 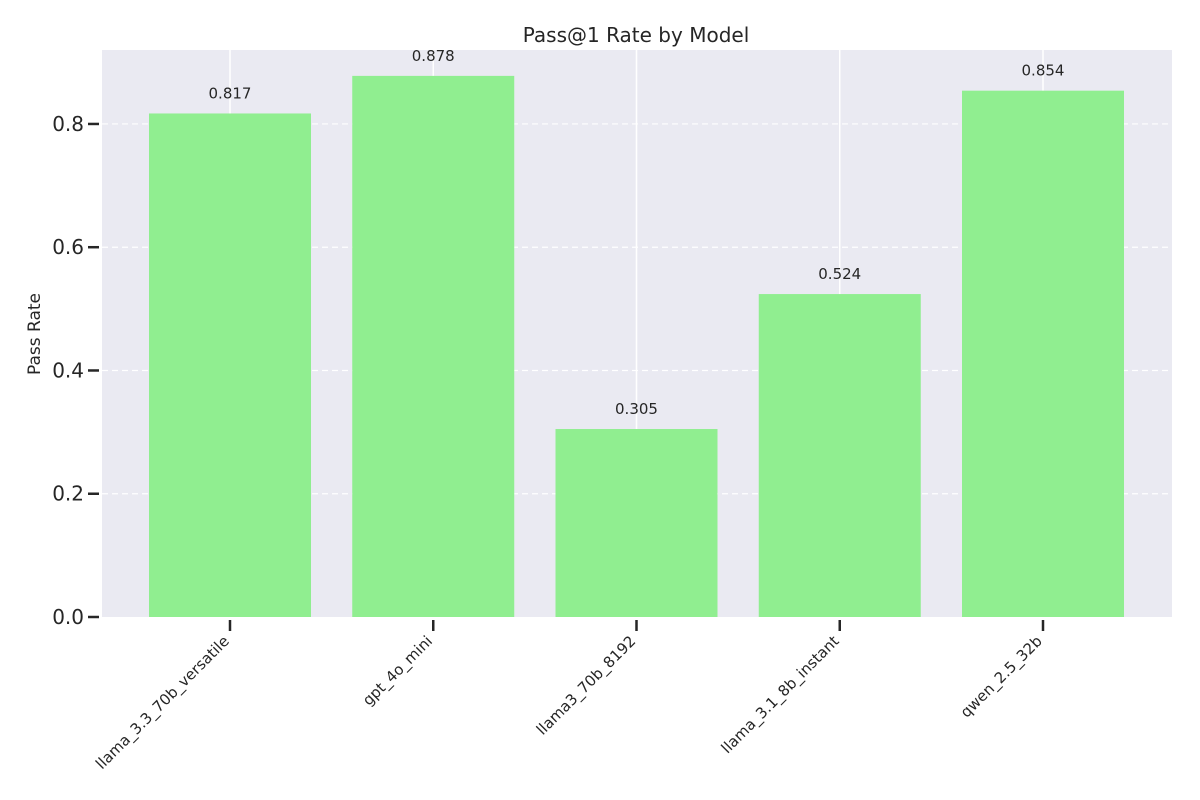 What do you see at coordinates (636, 409) in the screenshot?
I see `data-label: 0.305` at bounding box center [636, 409].